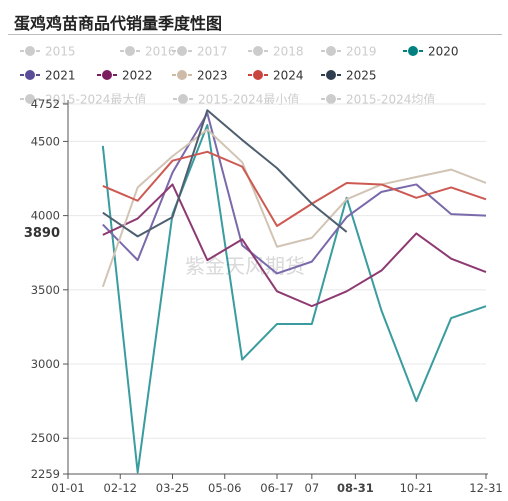  What do you see at coordinates (443, 52) in the screenshot?
I see `legend-label: 2020` at bounding box center [443, 52].